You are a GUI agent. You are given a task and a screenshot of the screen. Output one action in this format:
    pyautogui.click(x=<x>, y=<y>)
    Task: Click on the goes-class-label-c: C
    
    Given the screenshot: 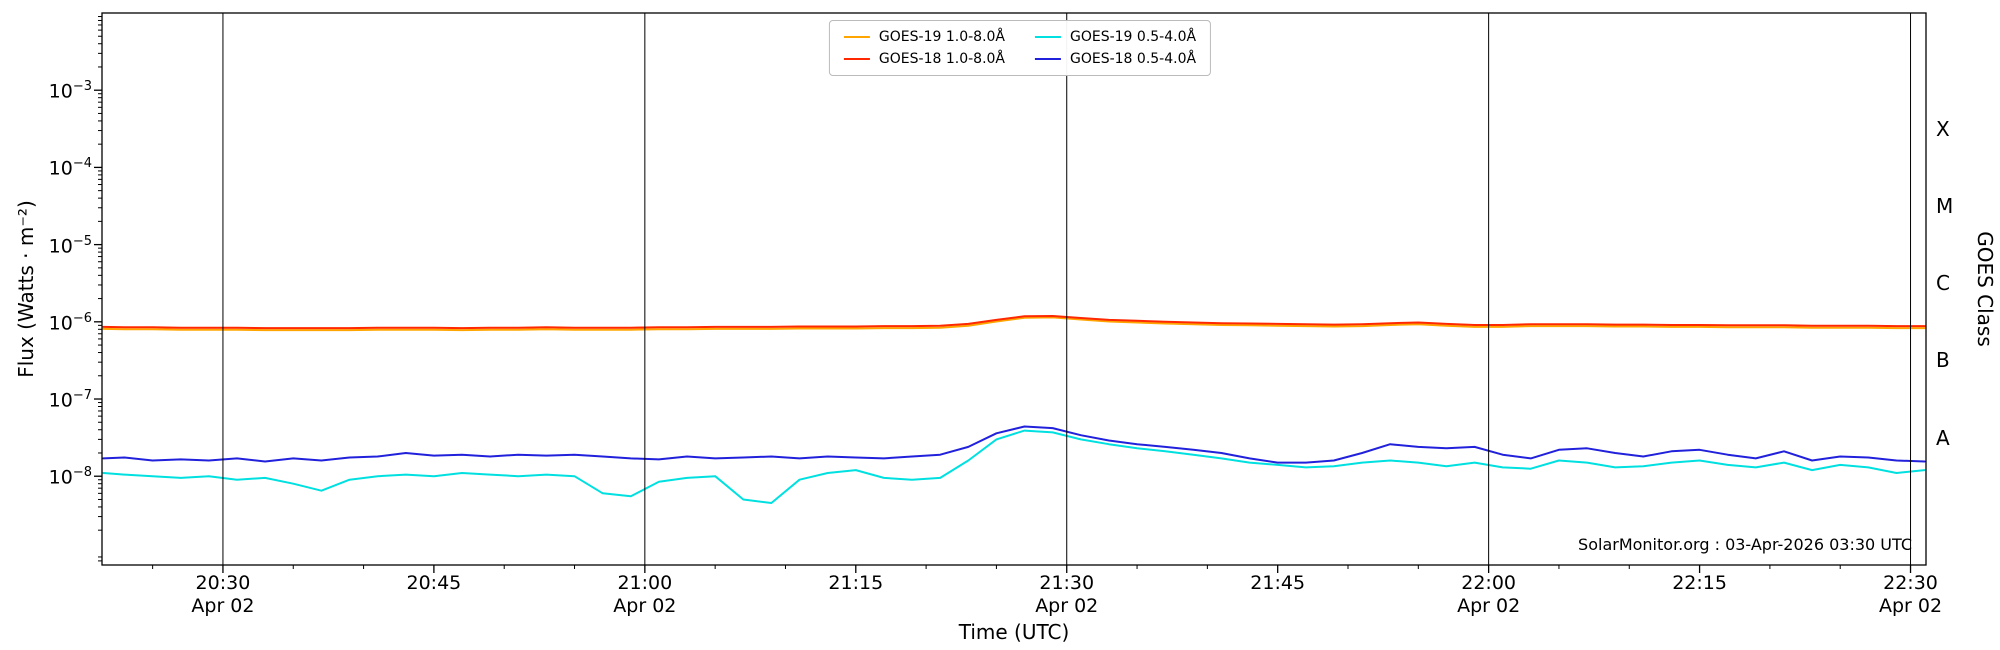 What is the action you would take?
    pyautogui.click(x=1943, y=283)
    